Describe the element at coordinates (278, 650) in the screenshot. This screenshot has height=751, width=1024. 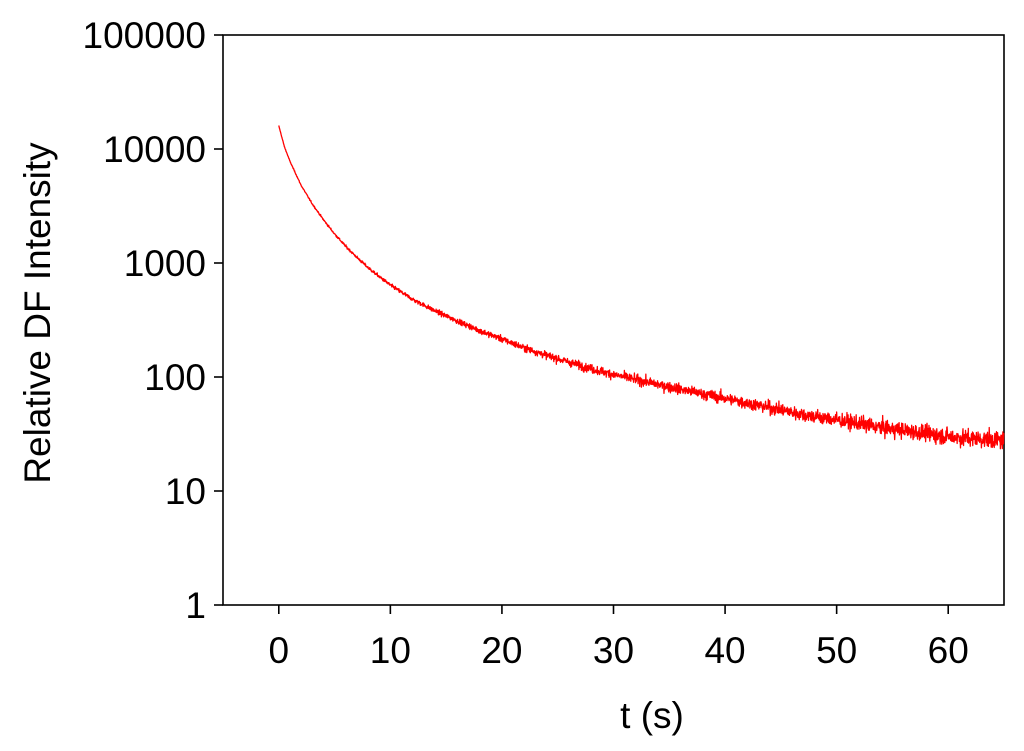
I see `x-tick-label: 0` at that location.